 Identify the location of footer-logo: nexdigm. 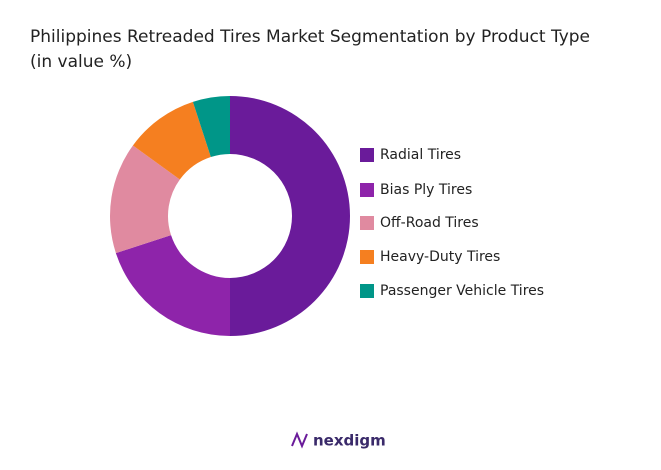
(338, 440).